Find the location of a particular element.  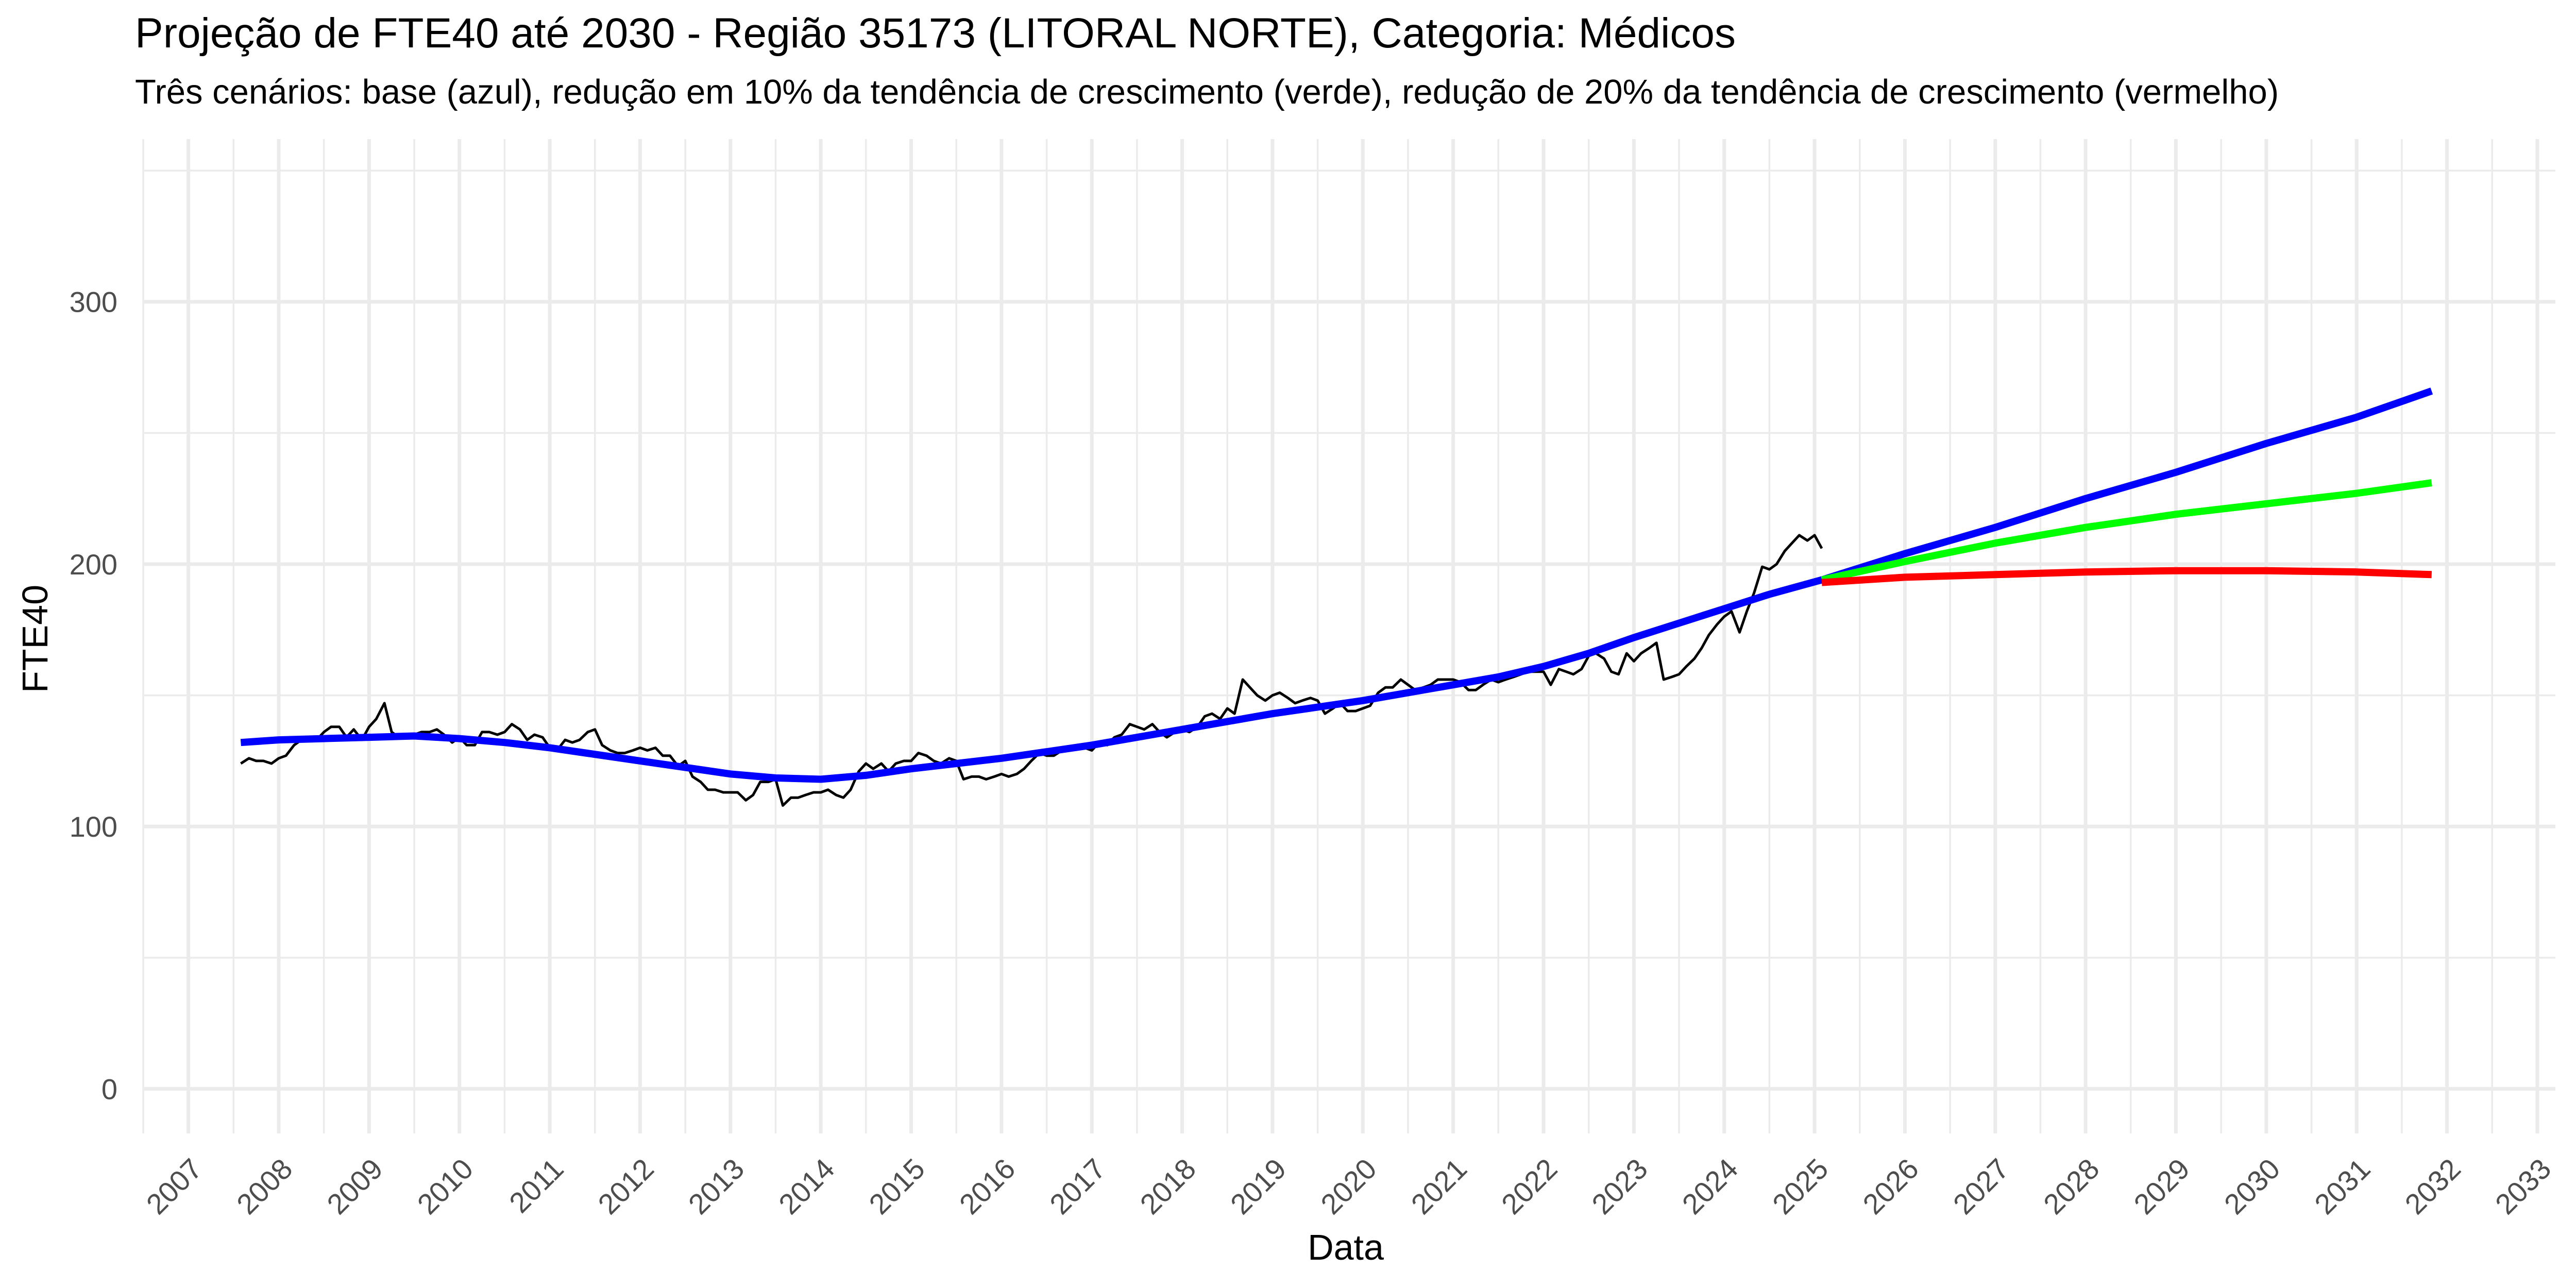

x-tick-label: 2016 is located at coordinates (987, 1186).